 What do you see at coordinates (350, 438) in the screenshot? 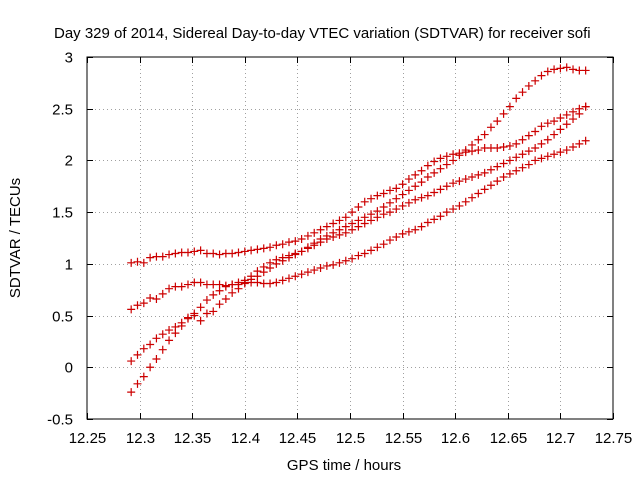
I see `x-tick-label: 12.5` at bounding box center [350, 438].